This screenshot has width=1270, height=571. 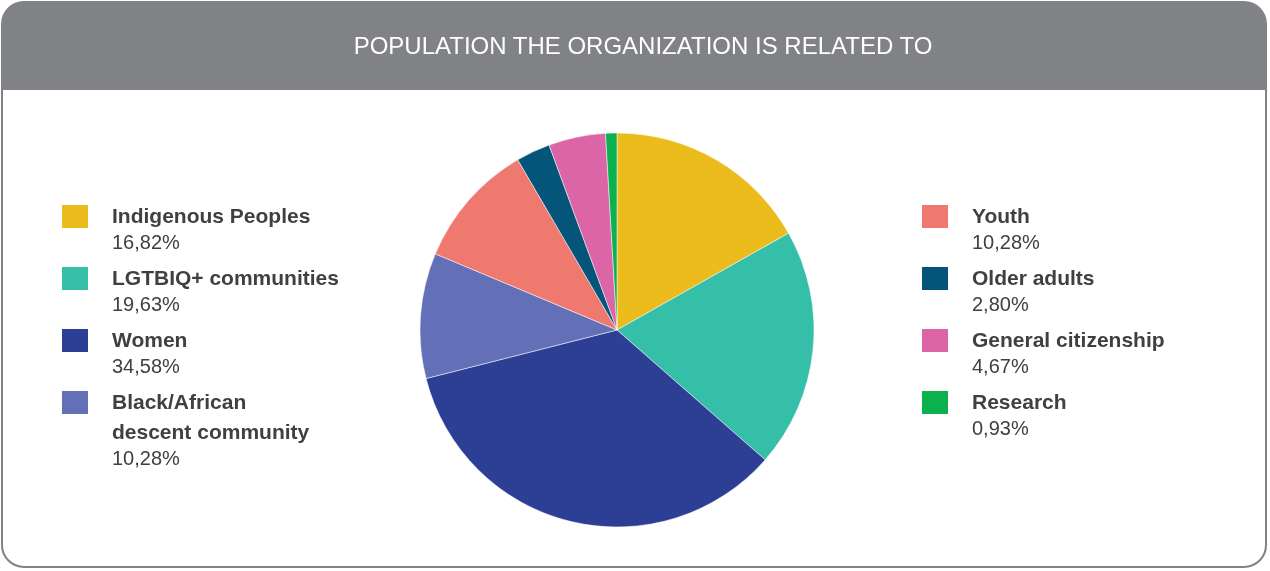 I want to click on legend-label: Youth, so click(x=1001, y=215).